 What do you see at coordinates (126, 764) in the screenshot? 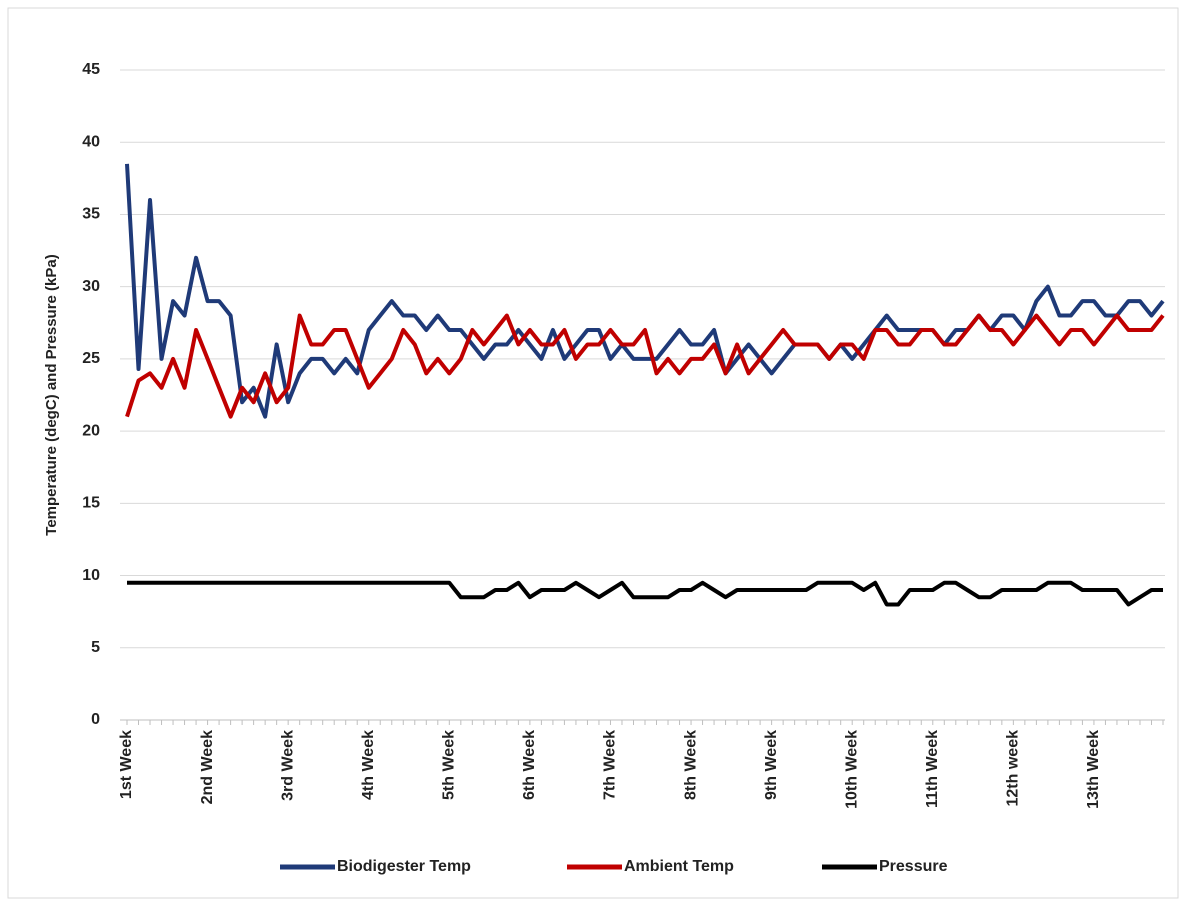
I see `x-tick-label: 1st Week` at bounding box center [126, 764].